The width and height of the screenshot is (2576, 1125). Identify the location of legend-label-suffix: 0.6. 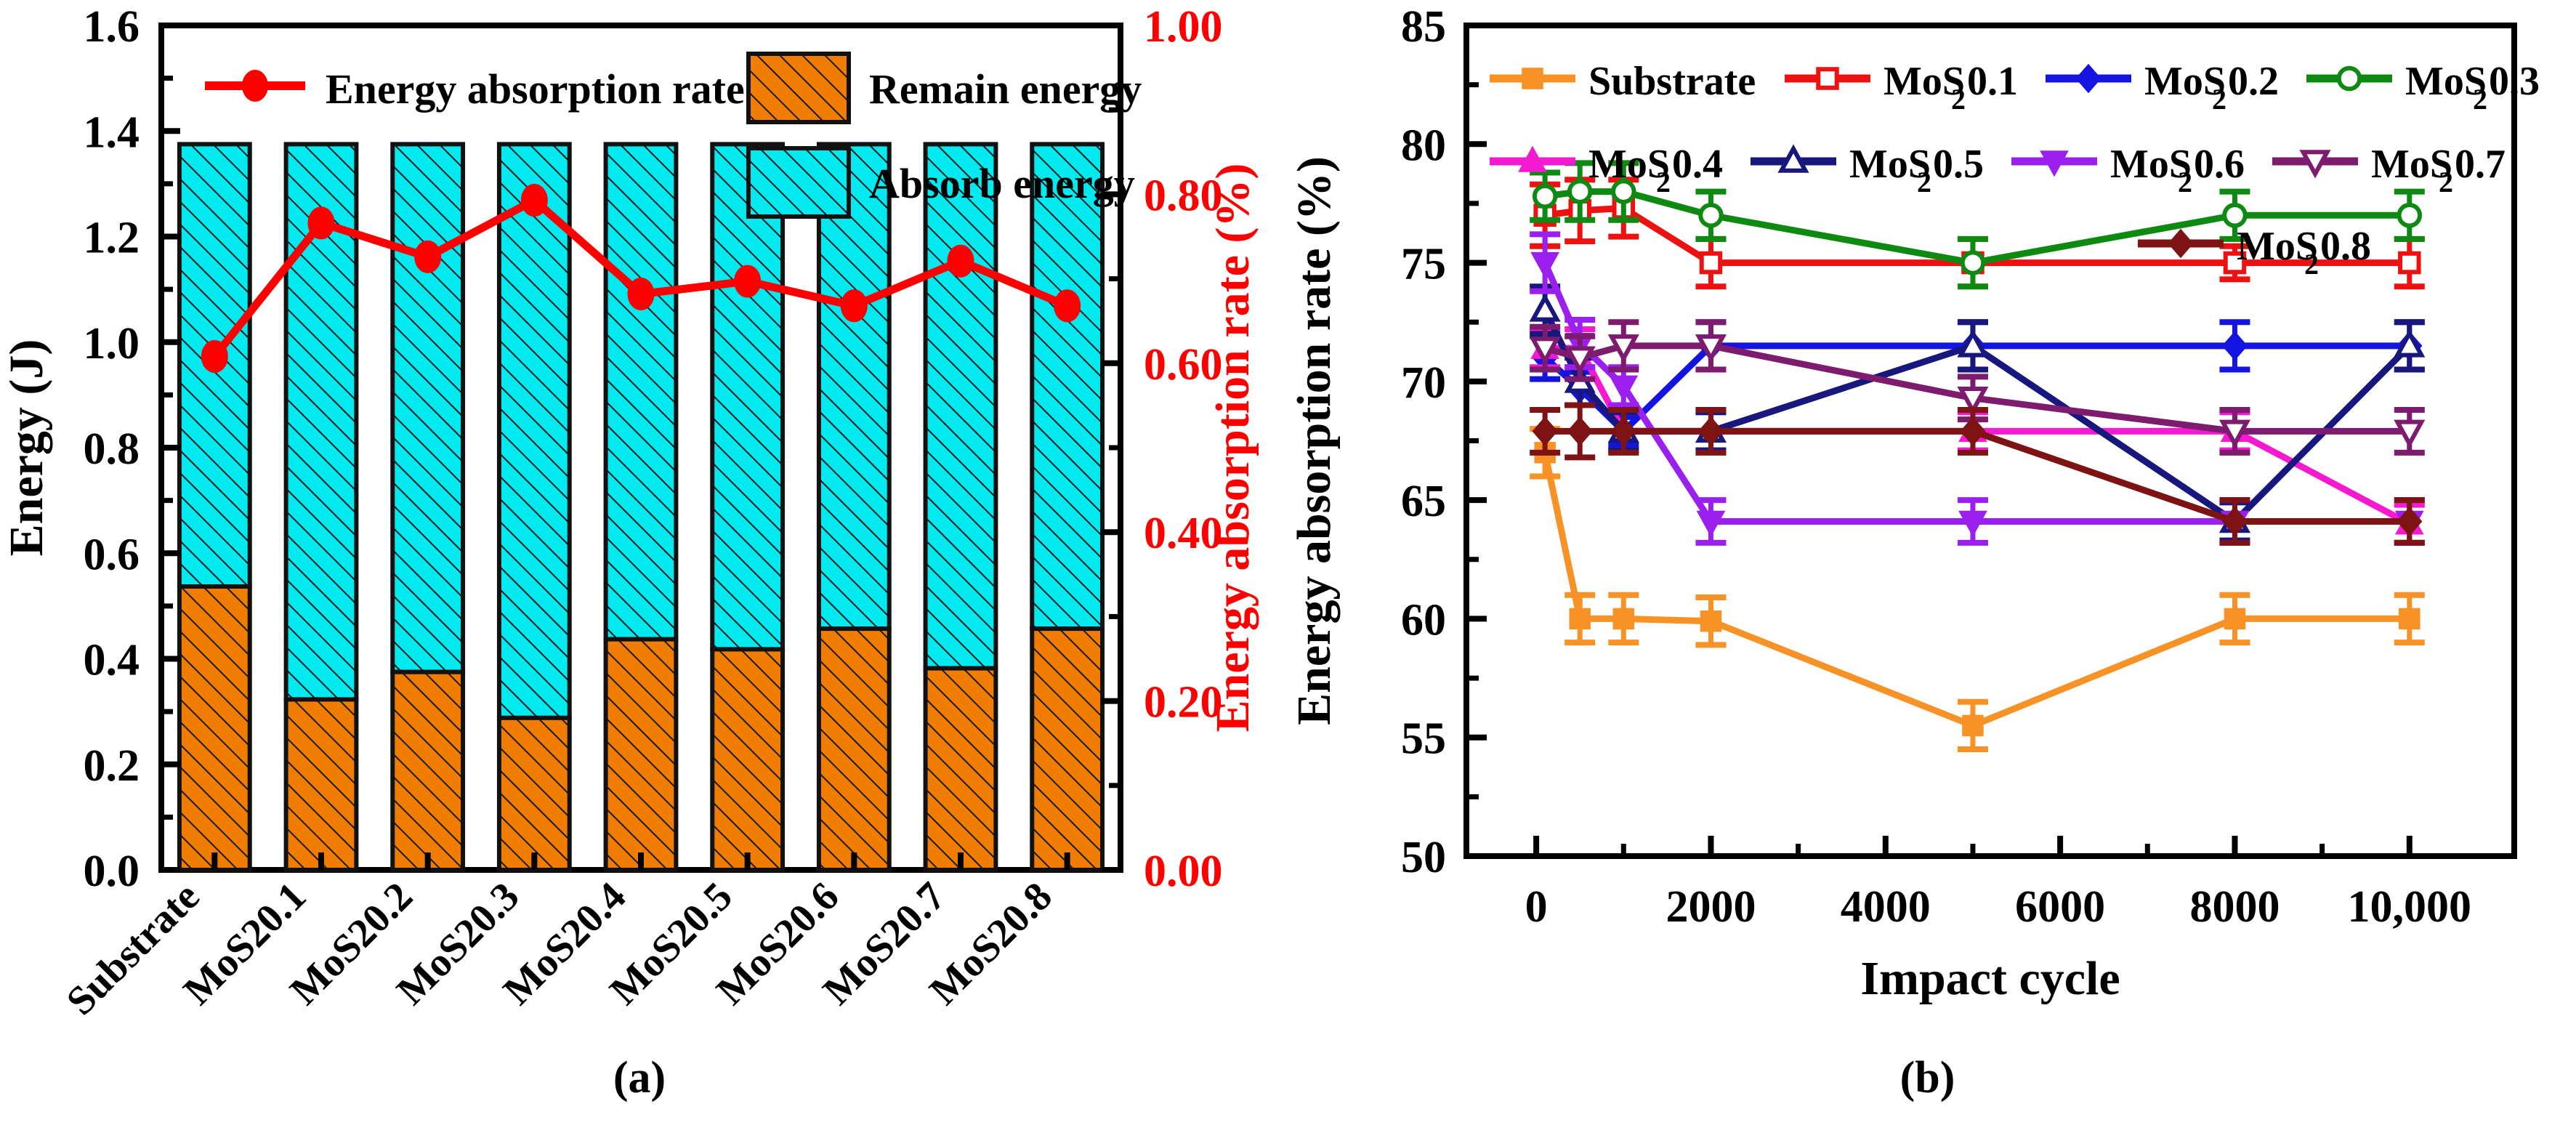
(2220, 164).